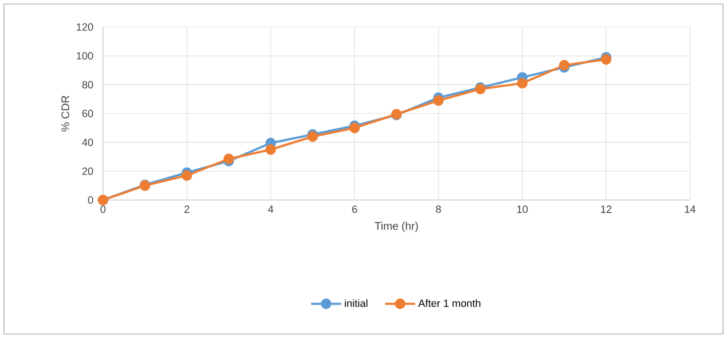 This screenshot has width=727, height=338. Describe the element at coordinates (356, 303) in the screenshot. I see `legend-label: initial` at that location.